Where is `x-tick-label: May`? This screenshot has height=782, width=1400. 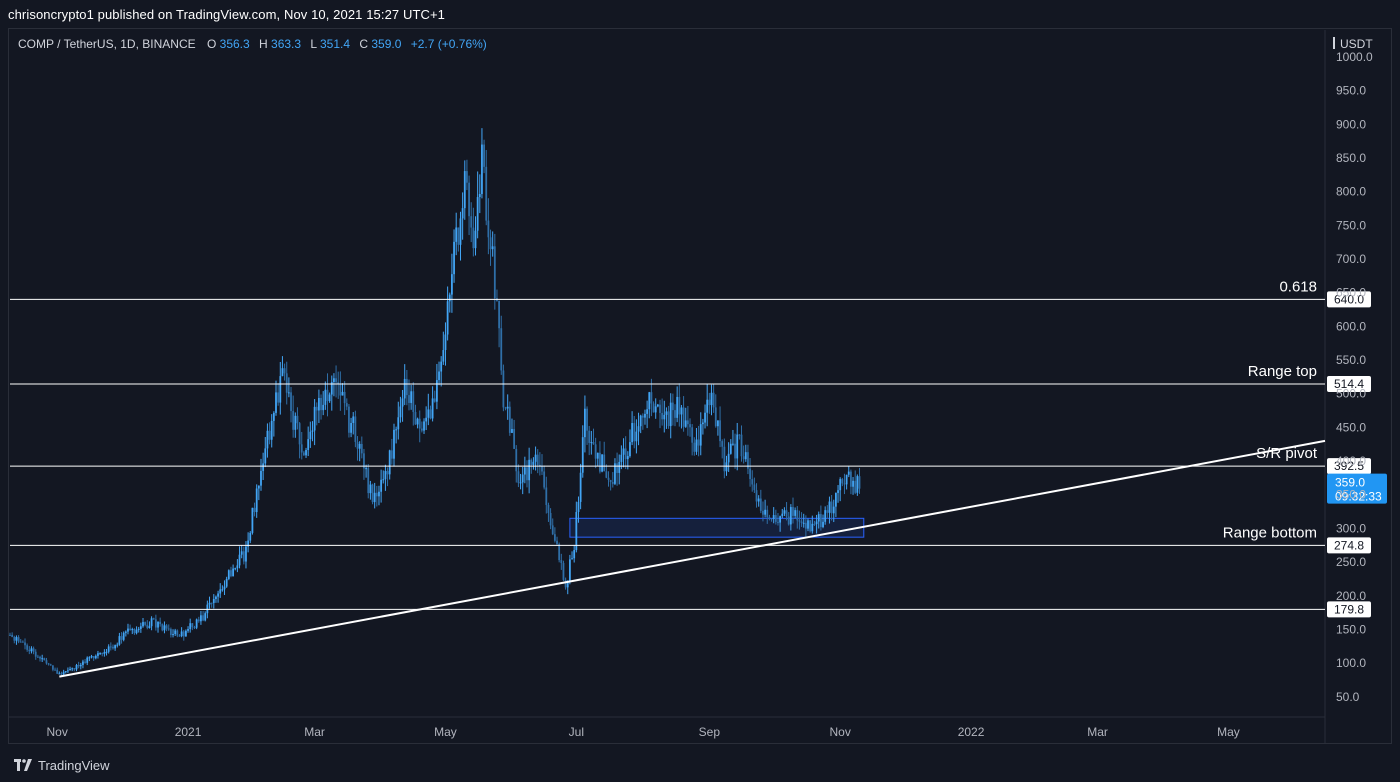 x-tick-label: May is located at coordinates (1228, 732).